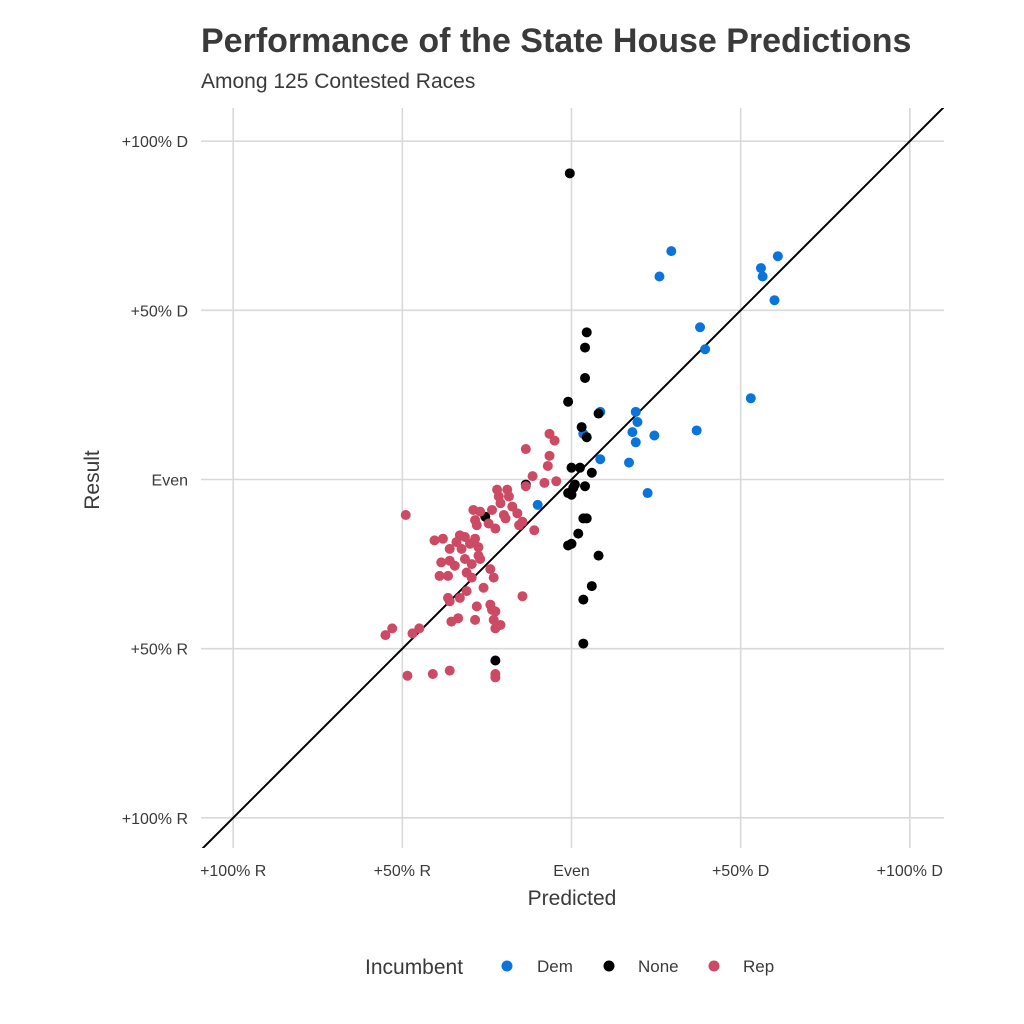 The width and height of the screenshot is (1024, 1024). Describe the element at coordinates (714, 966) in the screenshot. I see `legend-marker-rep` at that location.